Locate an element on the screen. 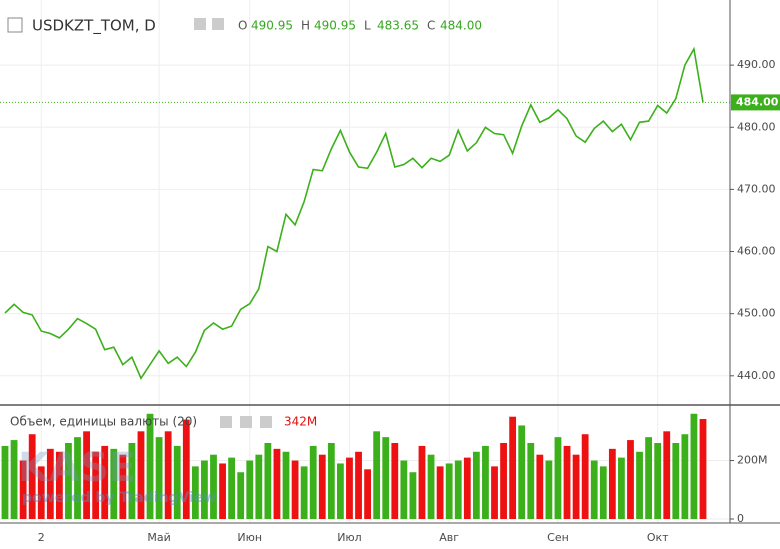 This screenshot has width=780, height=549. y-tick-label: 480.00 is located at coordinates (756, 126).